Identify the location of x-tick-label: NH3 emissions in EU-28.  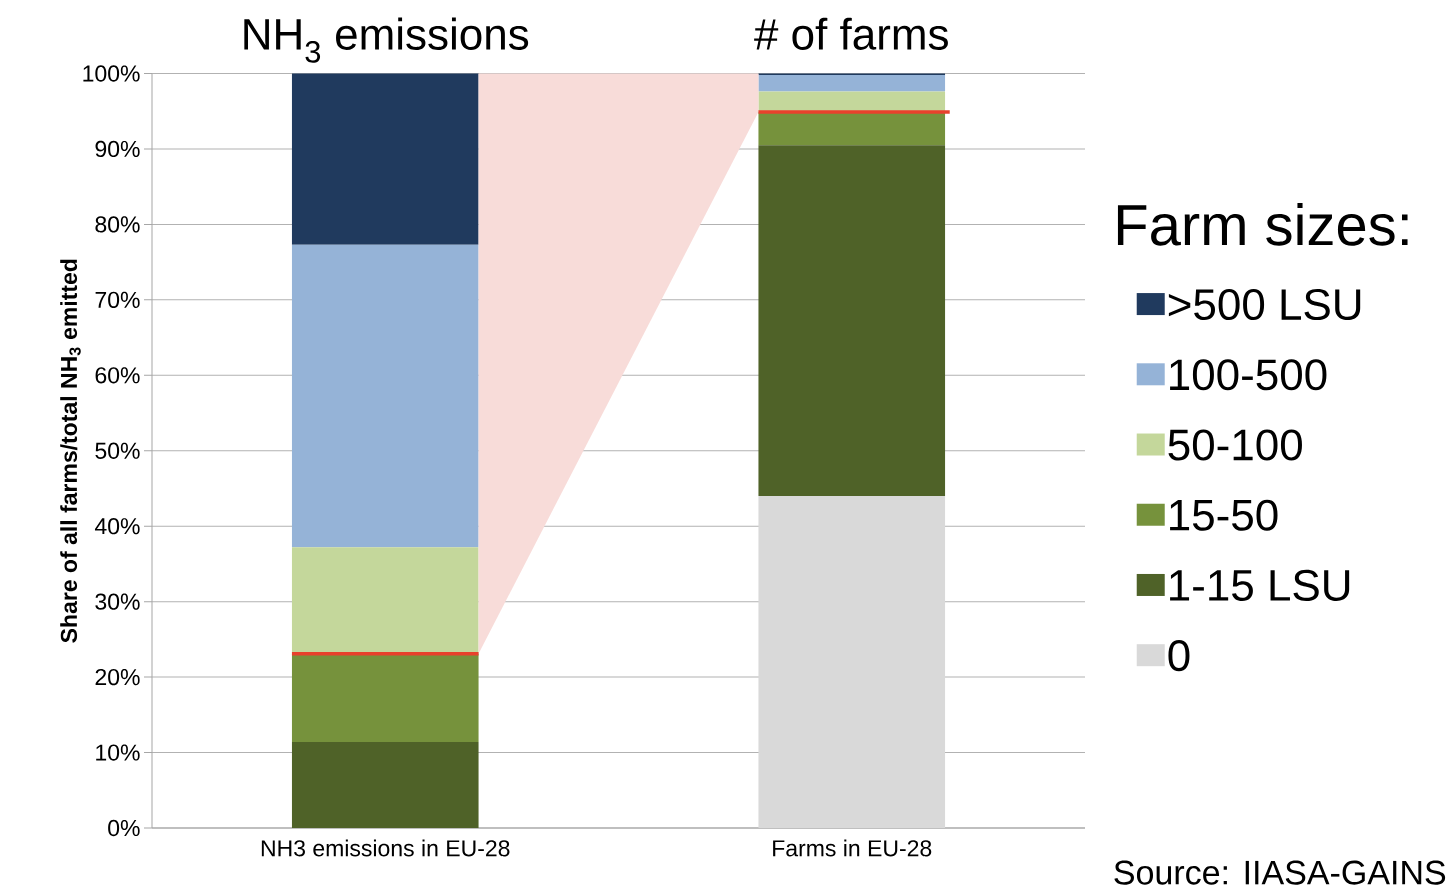
(385, 848).